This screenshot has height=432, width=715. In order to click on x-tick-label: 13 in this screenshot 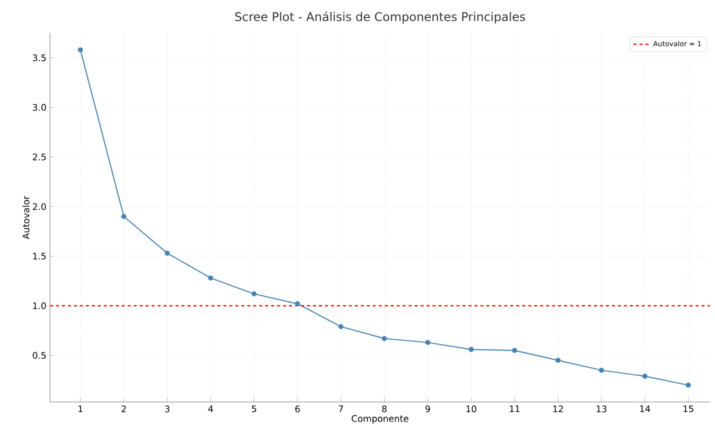, I will do `click(601, 409)`.